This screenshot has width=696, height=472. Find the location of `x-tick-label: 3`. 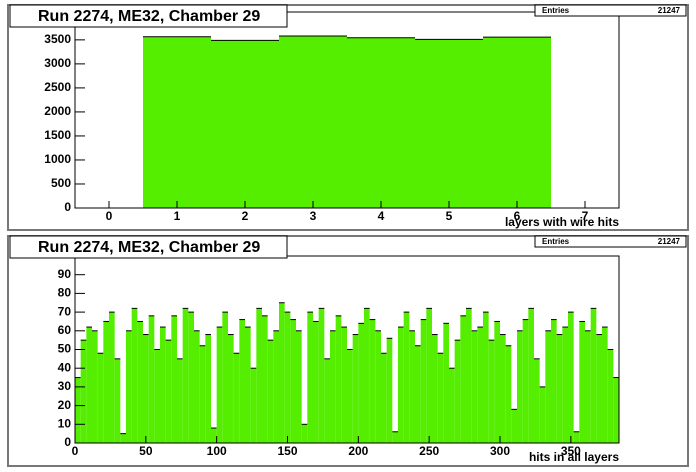

x-tick-label: 3 is located at coordinates (313, 216).